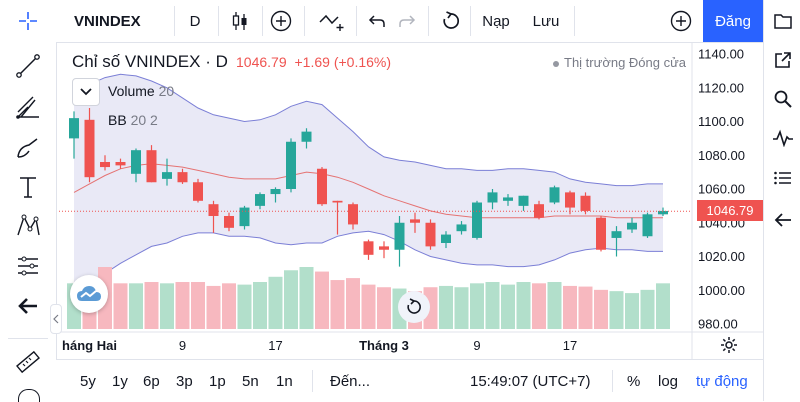 The height and width of the screenshot is (402, 800). What do you see at coordinates (261, 62) in the screenshot?
I see `legend-close: 1046.79` at bounding box center [261, 62].